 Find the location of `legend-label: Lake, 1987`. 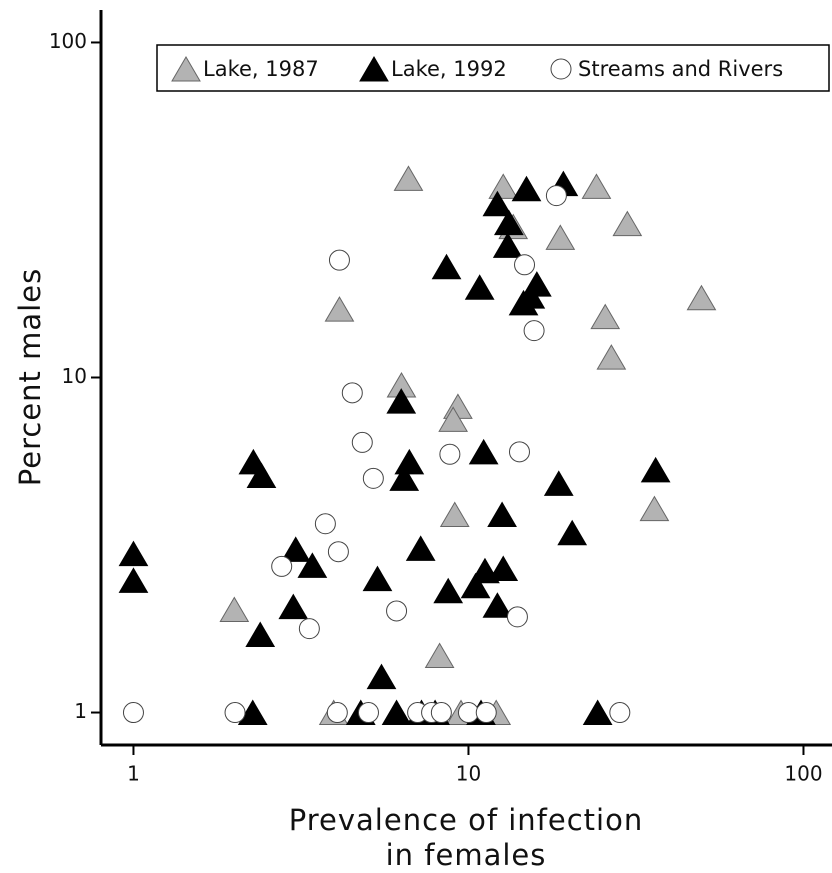

legend-label: Lake, 1987 is located at coordinates (261, 69).